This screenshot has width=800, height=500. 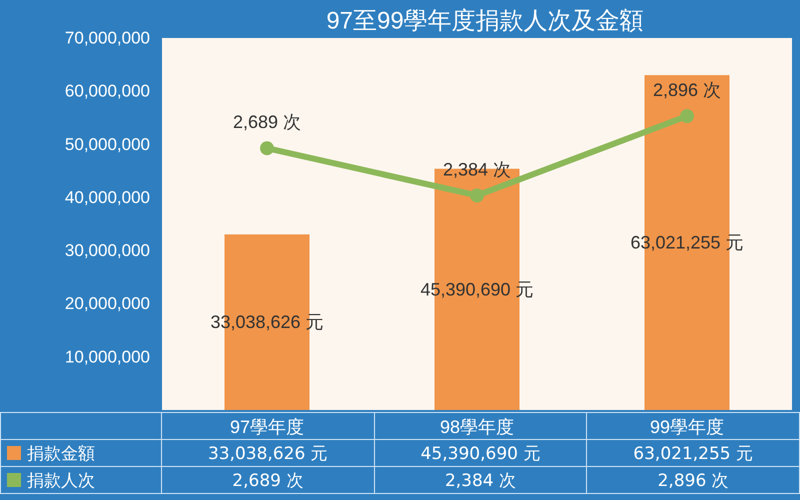 I want to click on y-tick-label: 50,000,000, so click(x=107, y=144).